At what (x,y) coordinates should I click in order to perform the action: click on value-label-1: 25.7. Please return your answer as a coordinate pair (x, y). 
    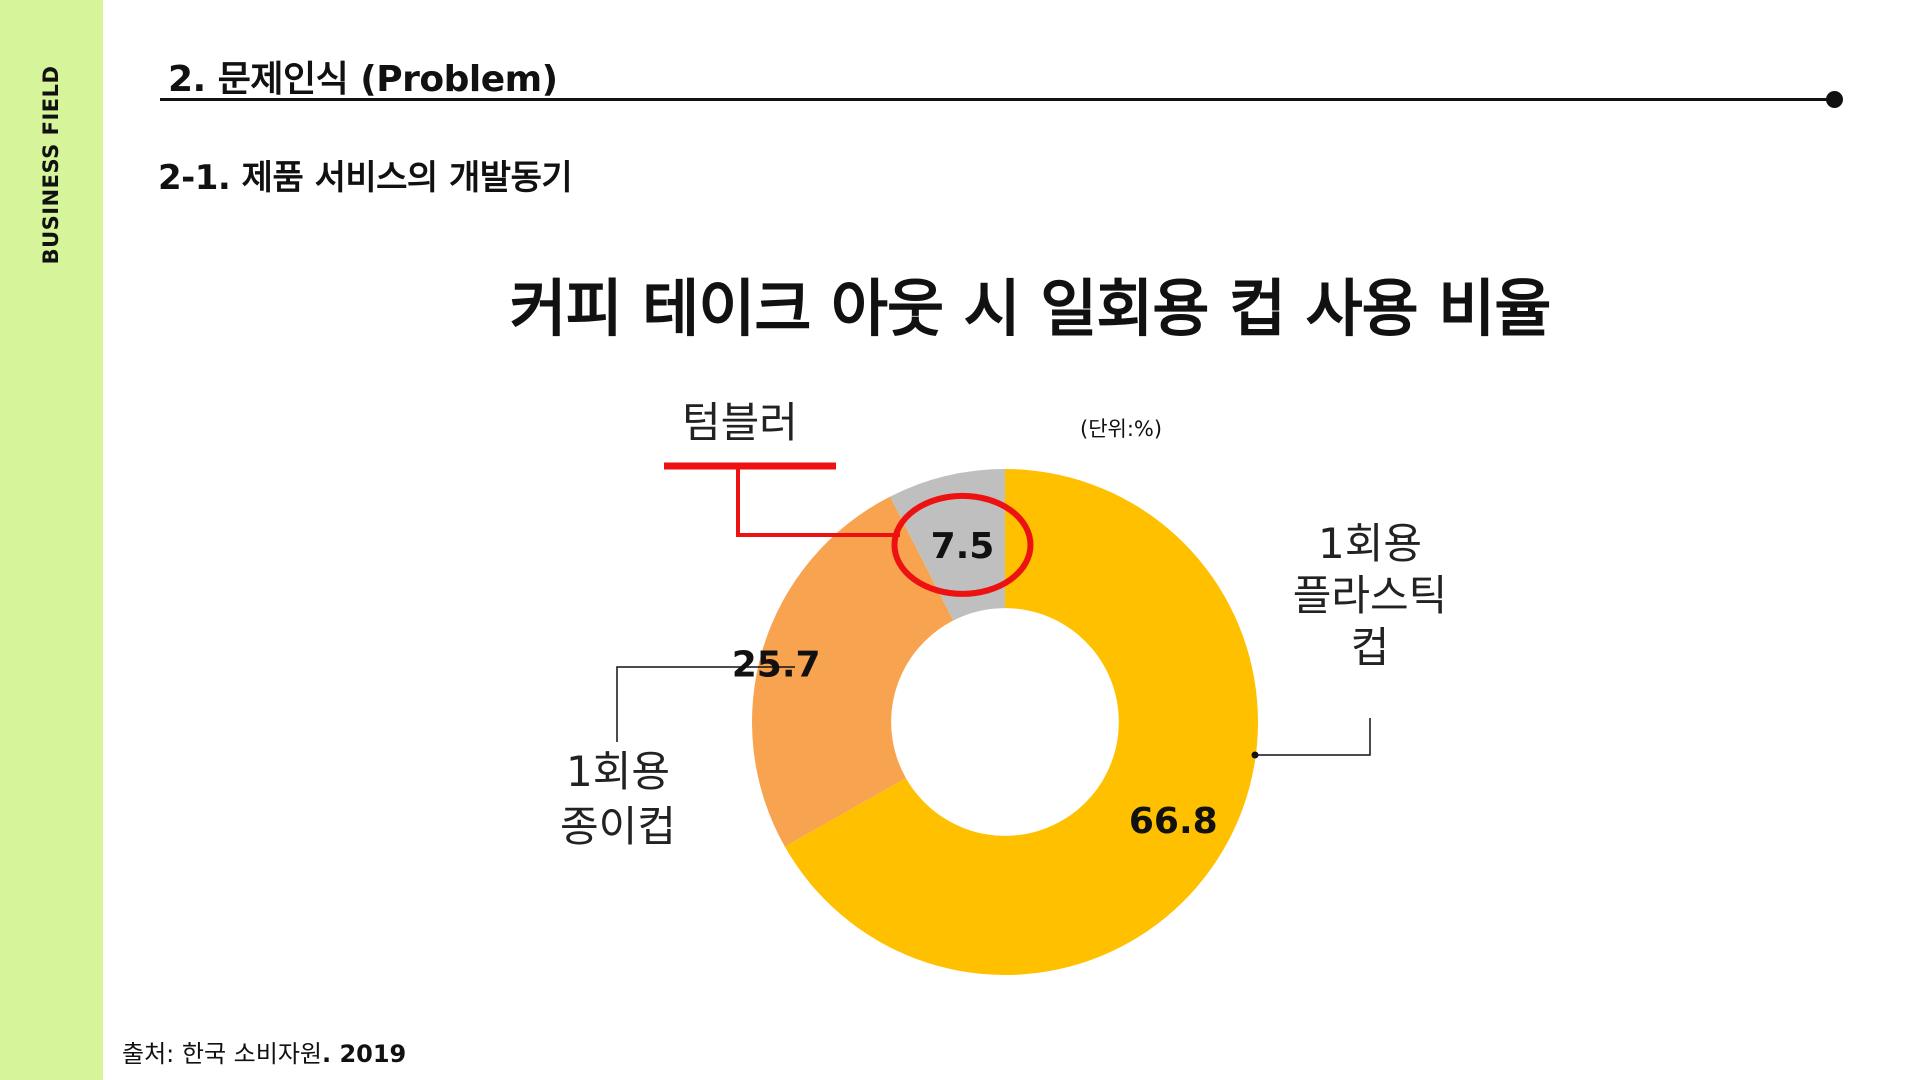
    Looking at the image, I should click on (776, 665).